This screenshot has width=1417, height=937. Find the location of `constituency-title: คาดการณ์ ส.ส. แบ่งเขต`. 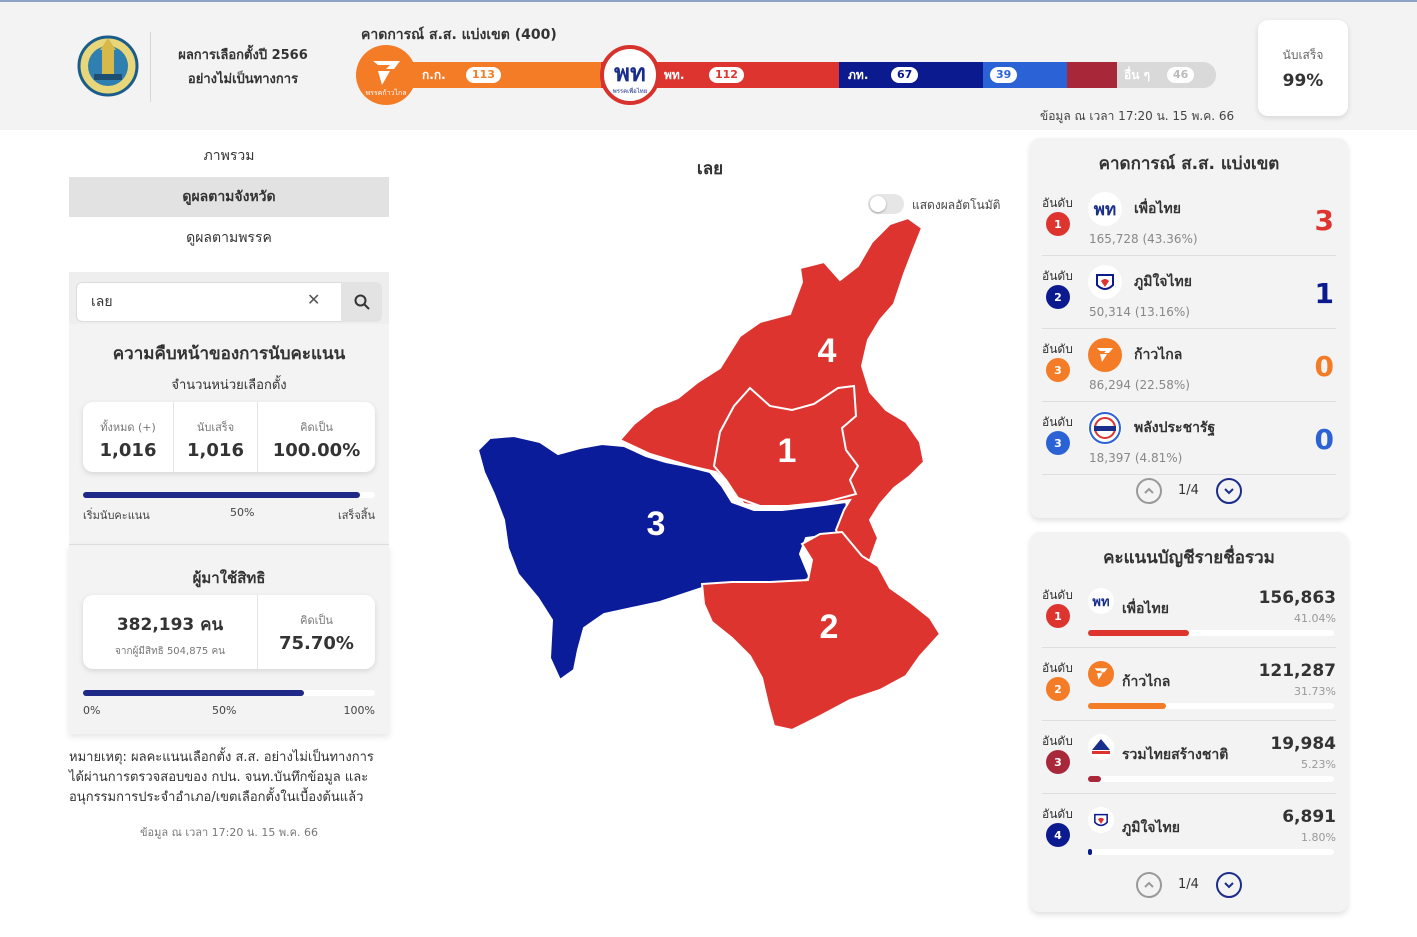

constituency-title: คาดการณ์ ส.ส. แบ่งเขต is located at coordinates (1189, 164).